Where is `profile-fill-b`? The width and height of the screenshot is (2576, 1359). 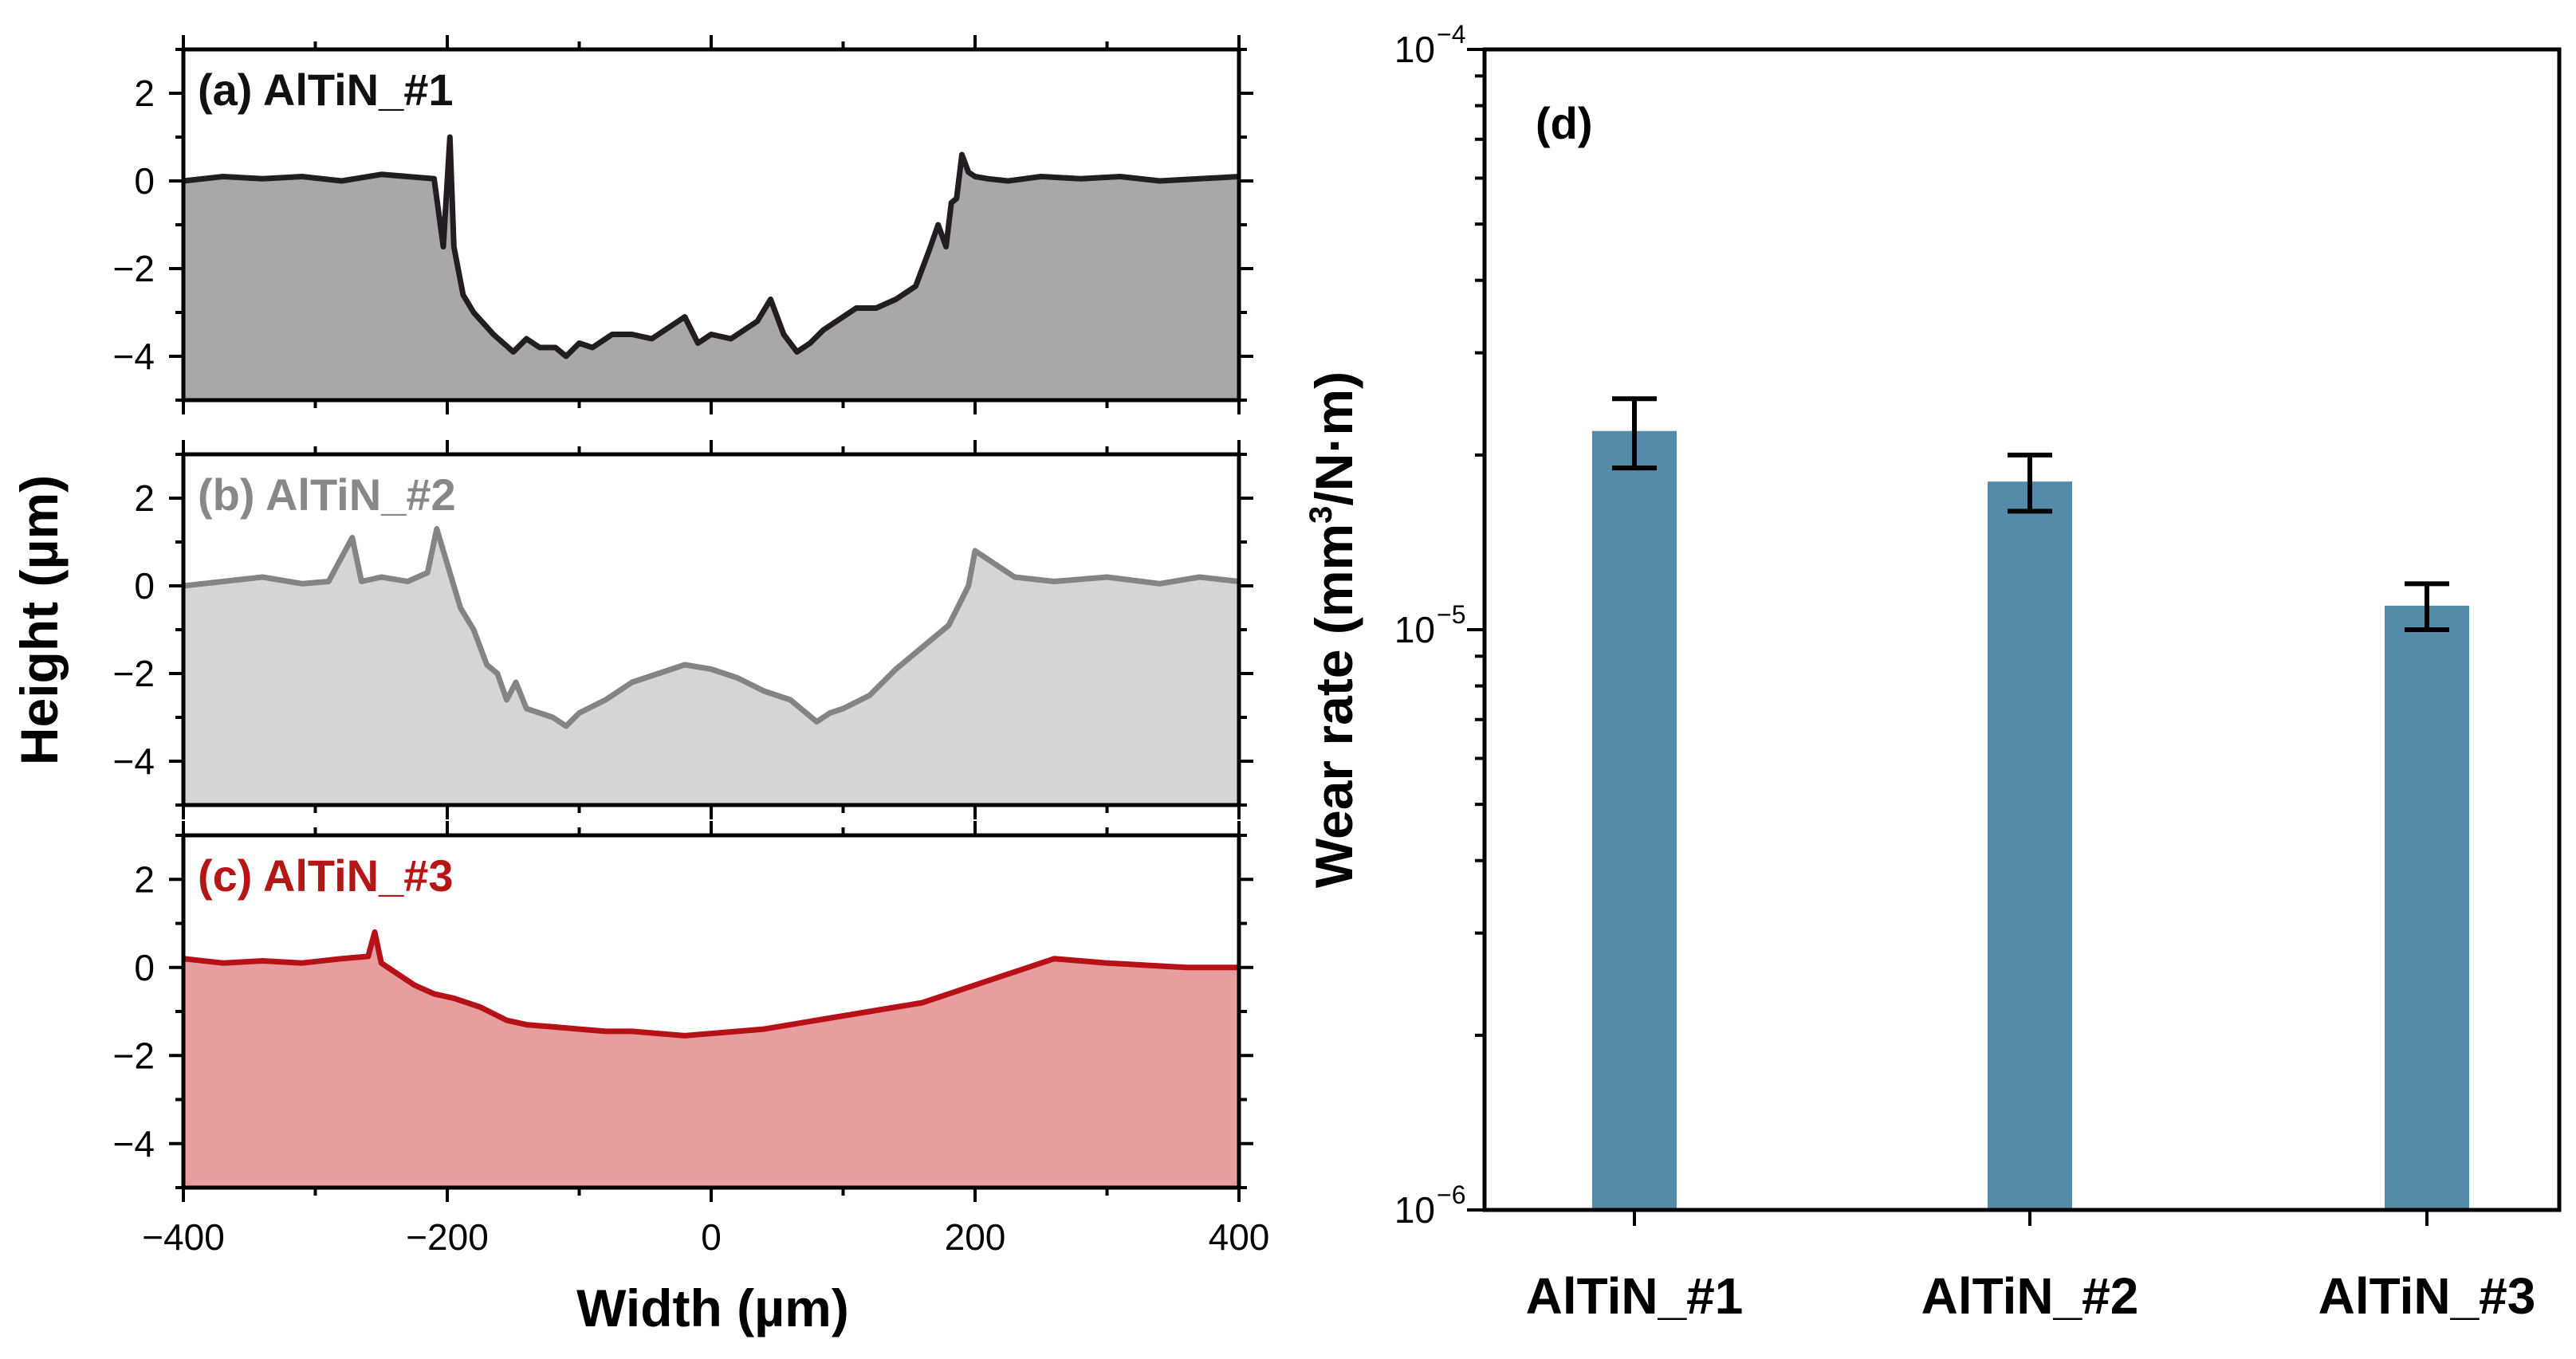
profile-fill-b is located at coordinates (711, 666).